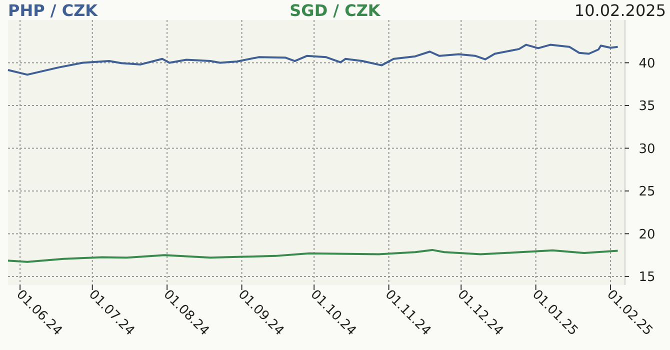 The image size is (670, 350). Describe the element at coordinates (335, 10) in the screenshot. I see `text: SGD / CZK` at that location.